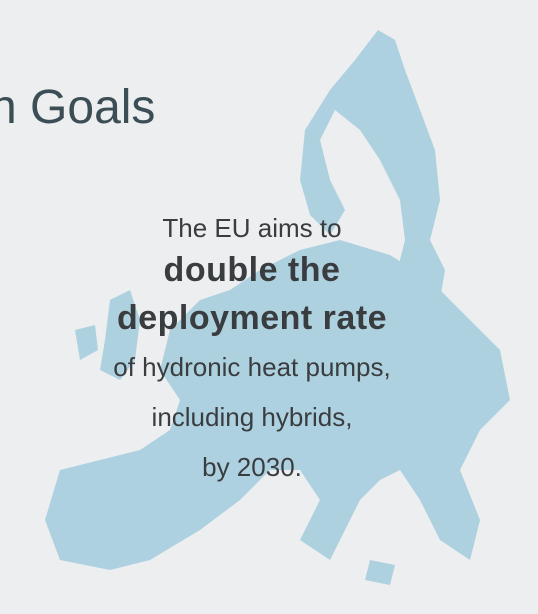  What do you see at coordinates (252, 467) in the screenshot?
I see `detail-line: by 2030.` at bounding box center [252, 467].